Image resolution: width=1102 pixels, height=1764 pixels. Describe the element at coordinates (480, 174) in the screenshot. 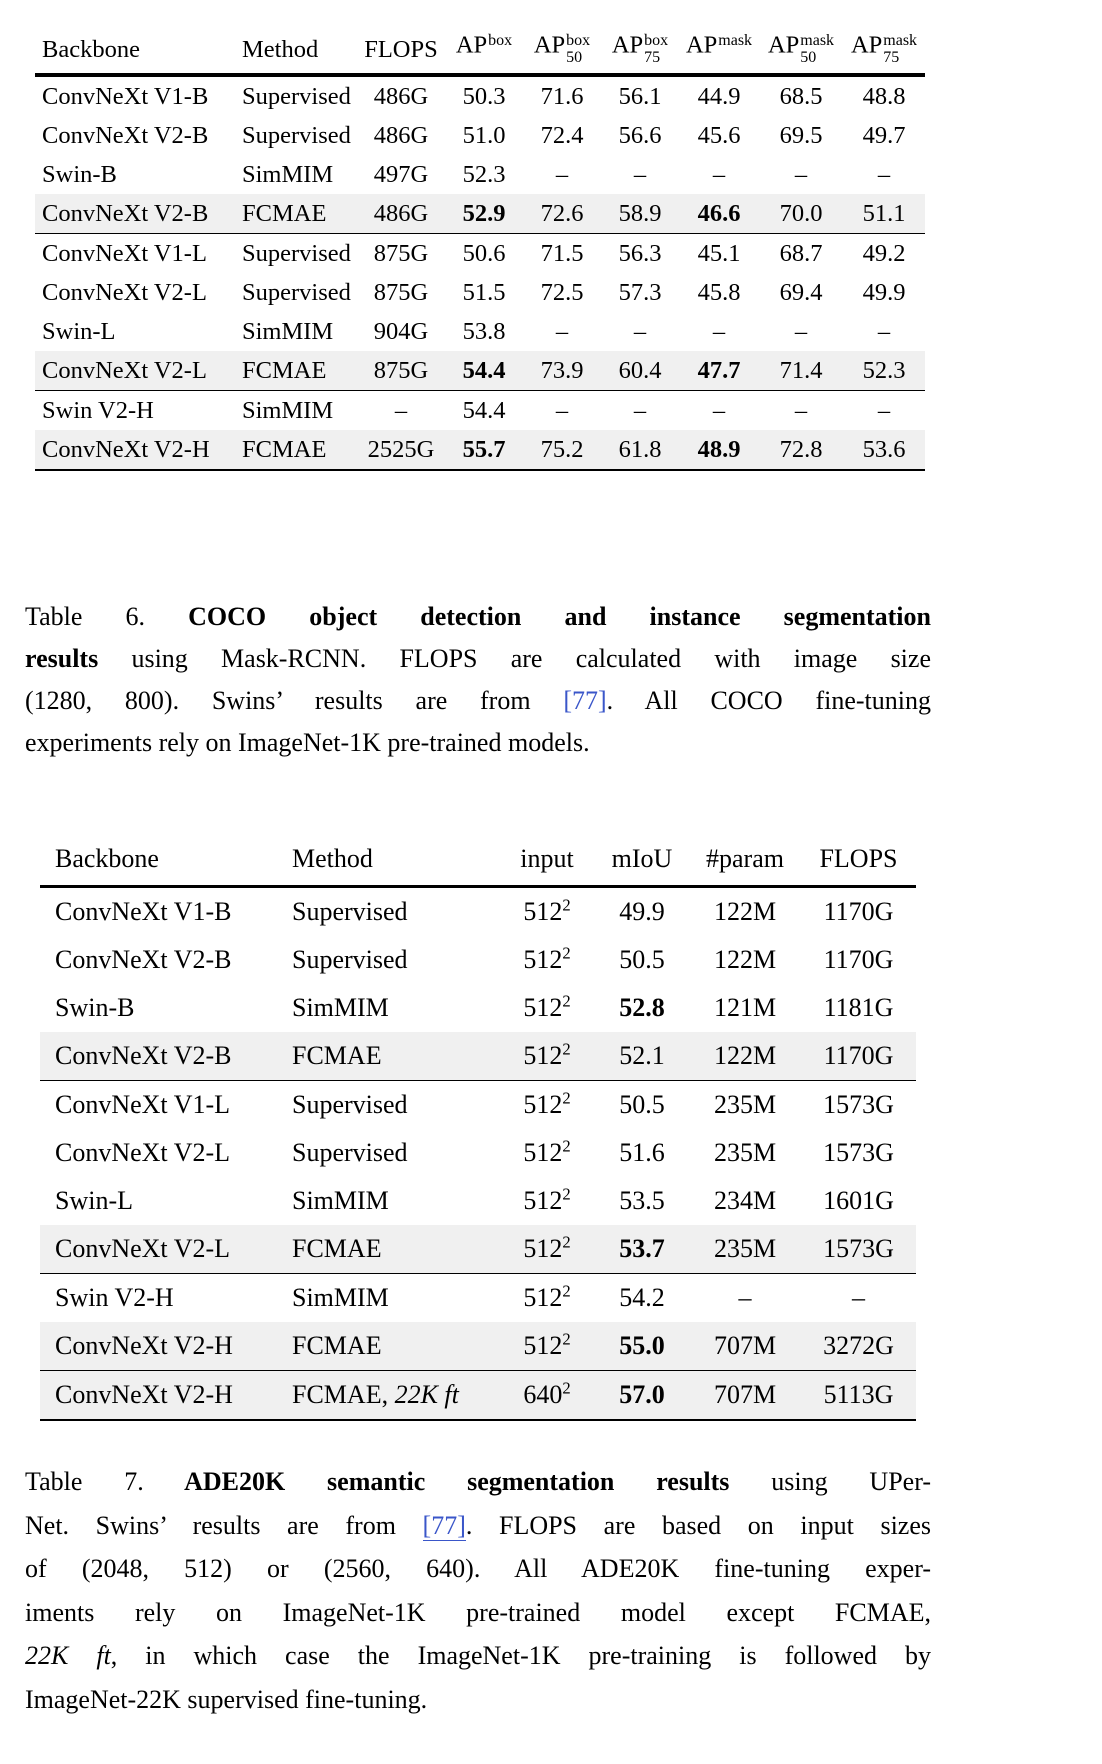

I see `table-row: Swin-B SimMIM 497G 52.3 – – – – –` at that location.